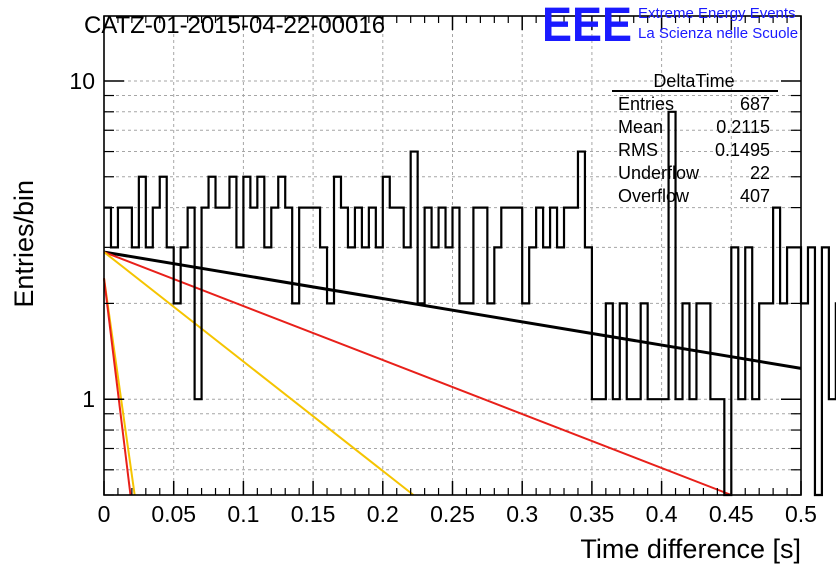 The height and width of the screenshot is (572, 836). Describe the element at coordinates (742, 150) in the screenshot. I see `stats-value: 0.1495` at that location.